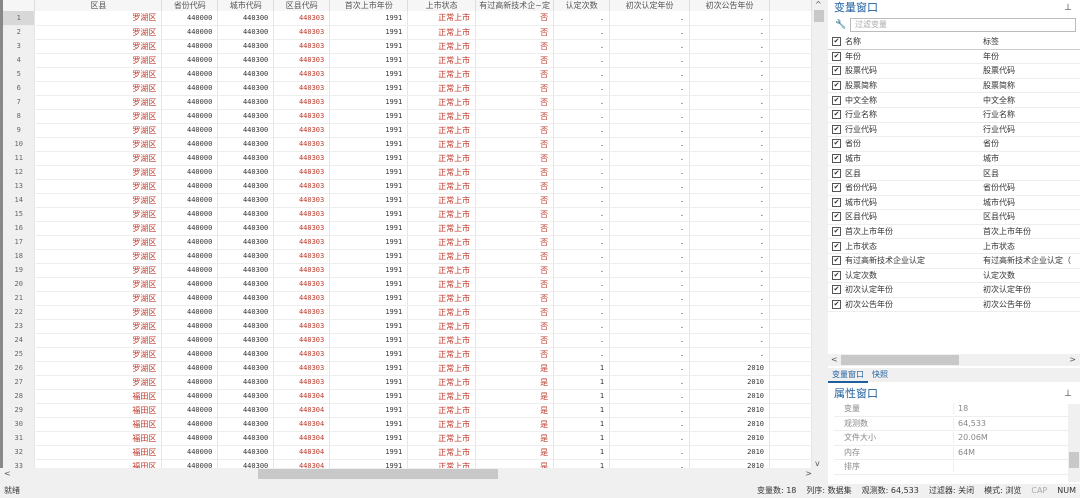  Describe the element at coordinates (834, 359) in the screenshot. I see `scroll-left-icon: <` at that location.